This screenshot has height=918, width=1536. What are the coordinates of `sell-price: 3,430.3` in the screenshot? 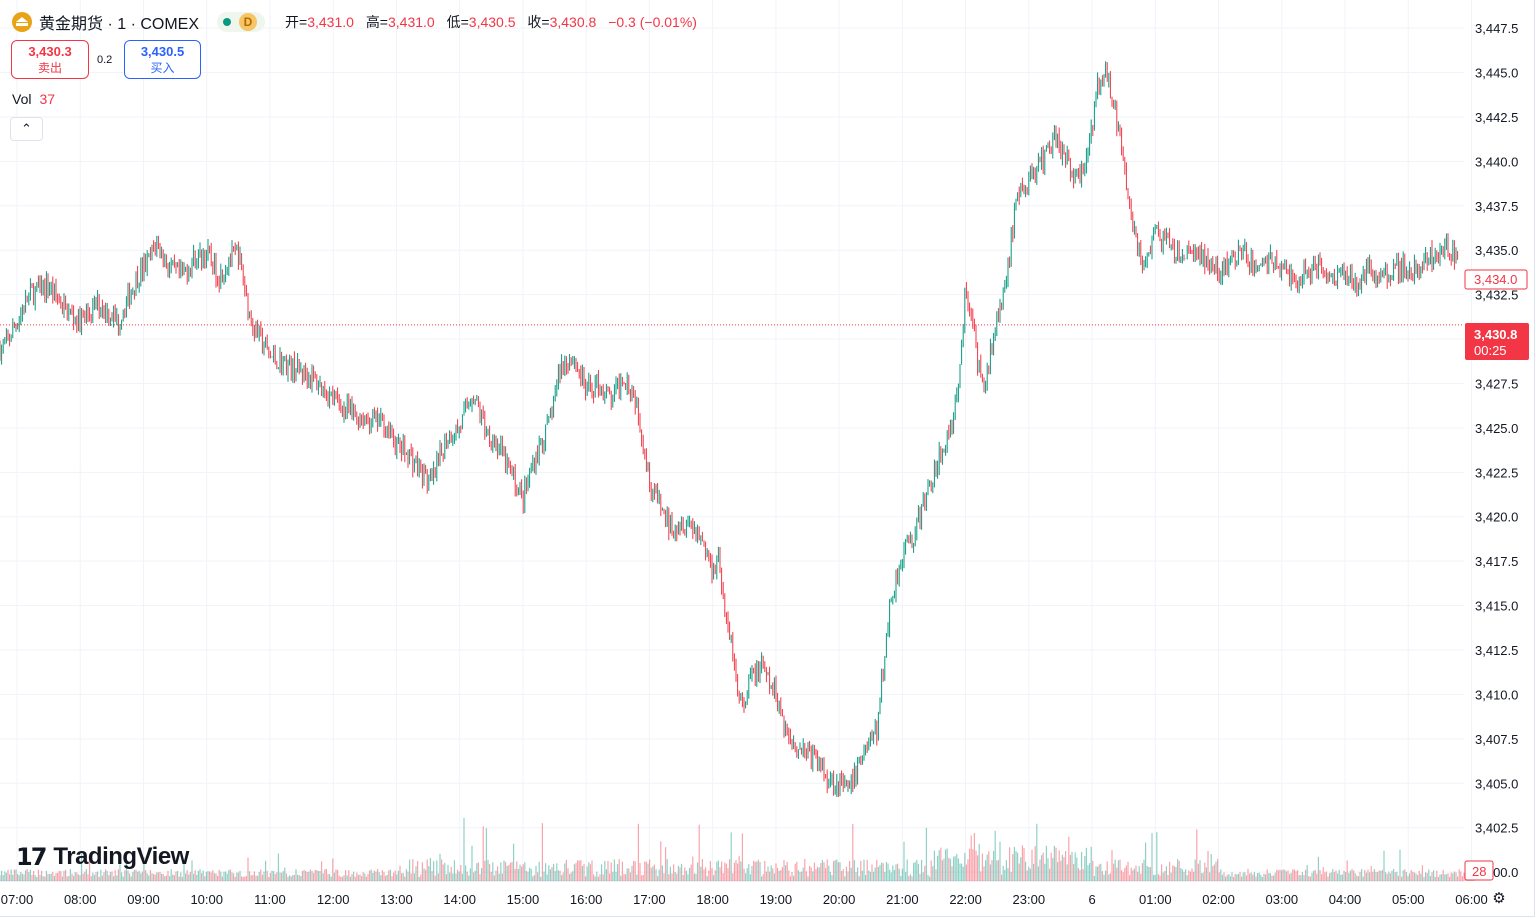 It's located at (50, 51).